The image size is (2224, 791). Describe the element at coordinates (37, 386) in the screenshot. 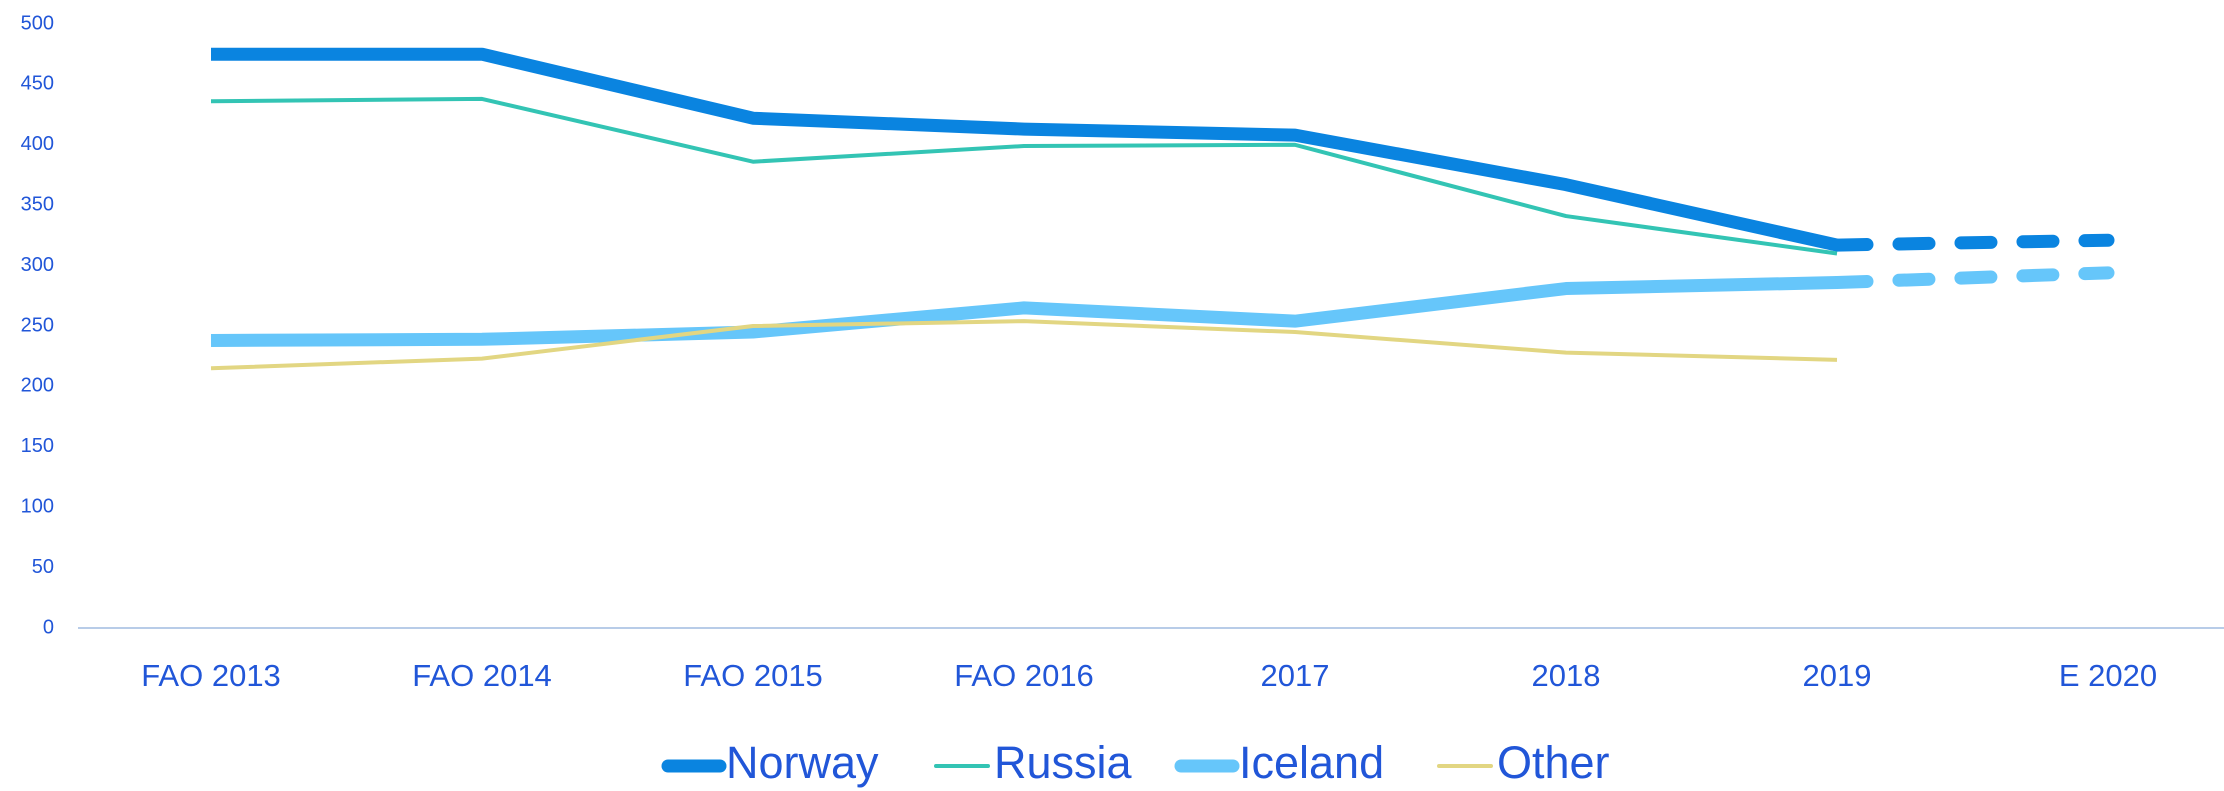

I see `y-tick-label: 200` at that location.